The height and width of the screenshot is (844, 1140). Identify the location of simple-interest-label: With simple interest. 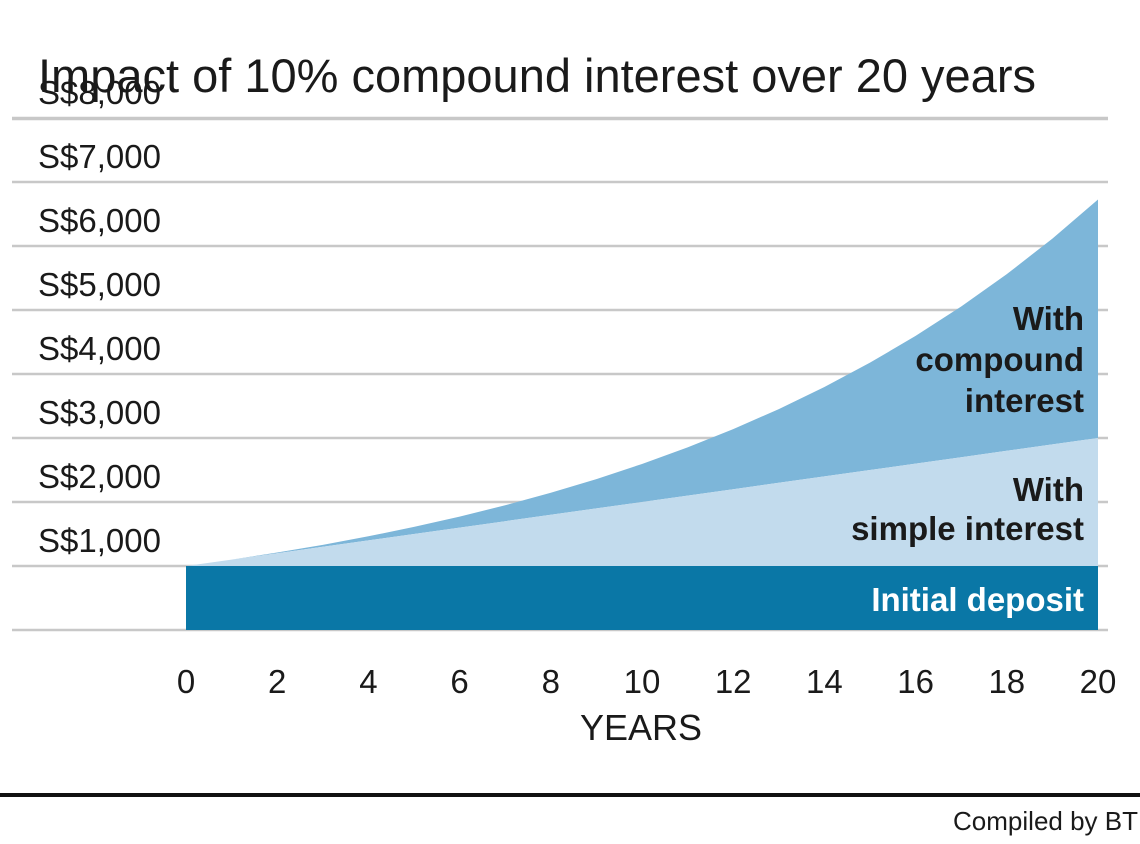
(967, 509).